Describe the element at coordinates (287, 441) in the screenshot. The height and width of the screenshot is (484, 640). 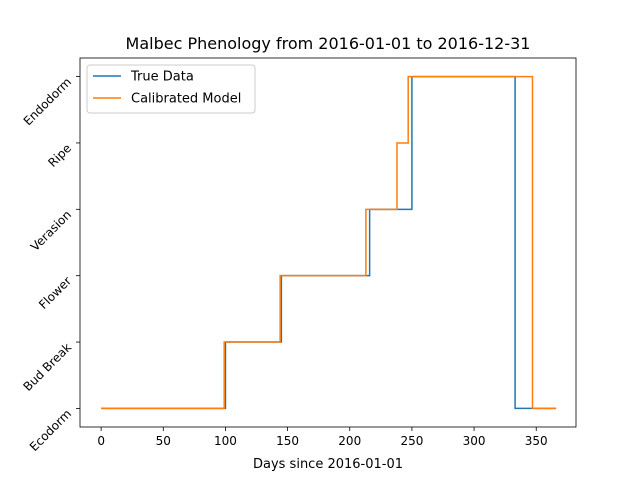
I see `x-tick-label: 150` at that location.